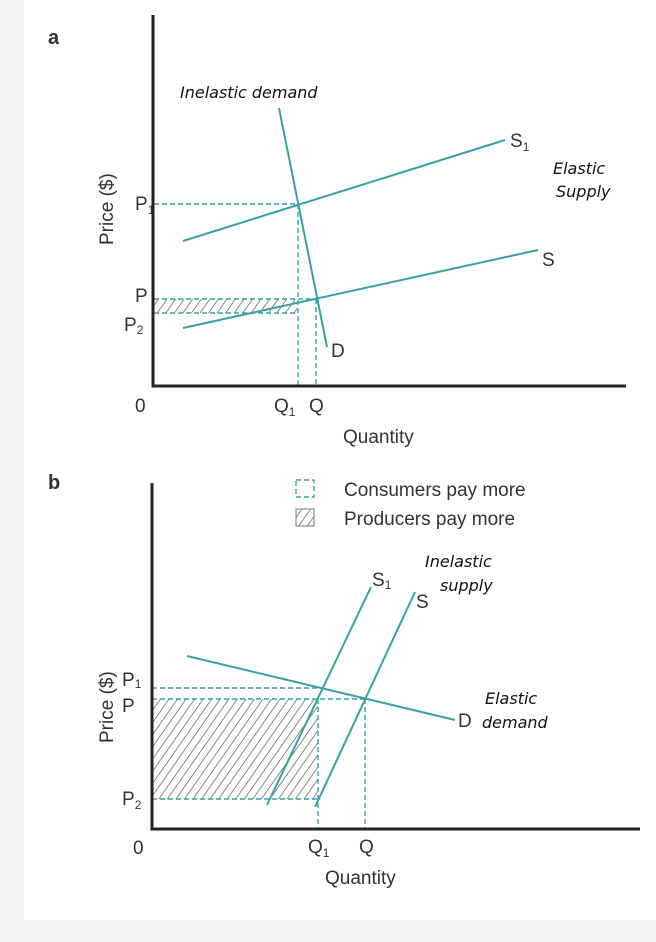 The height and width of the screenshot is (942, 656). Describe the element at coordinates (225, 306) in the screenshot. I see `panel-a-producer-hatch` at that location.